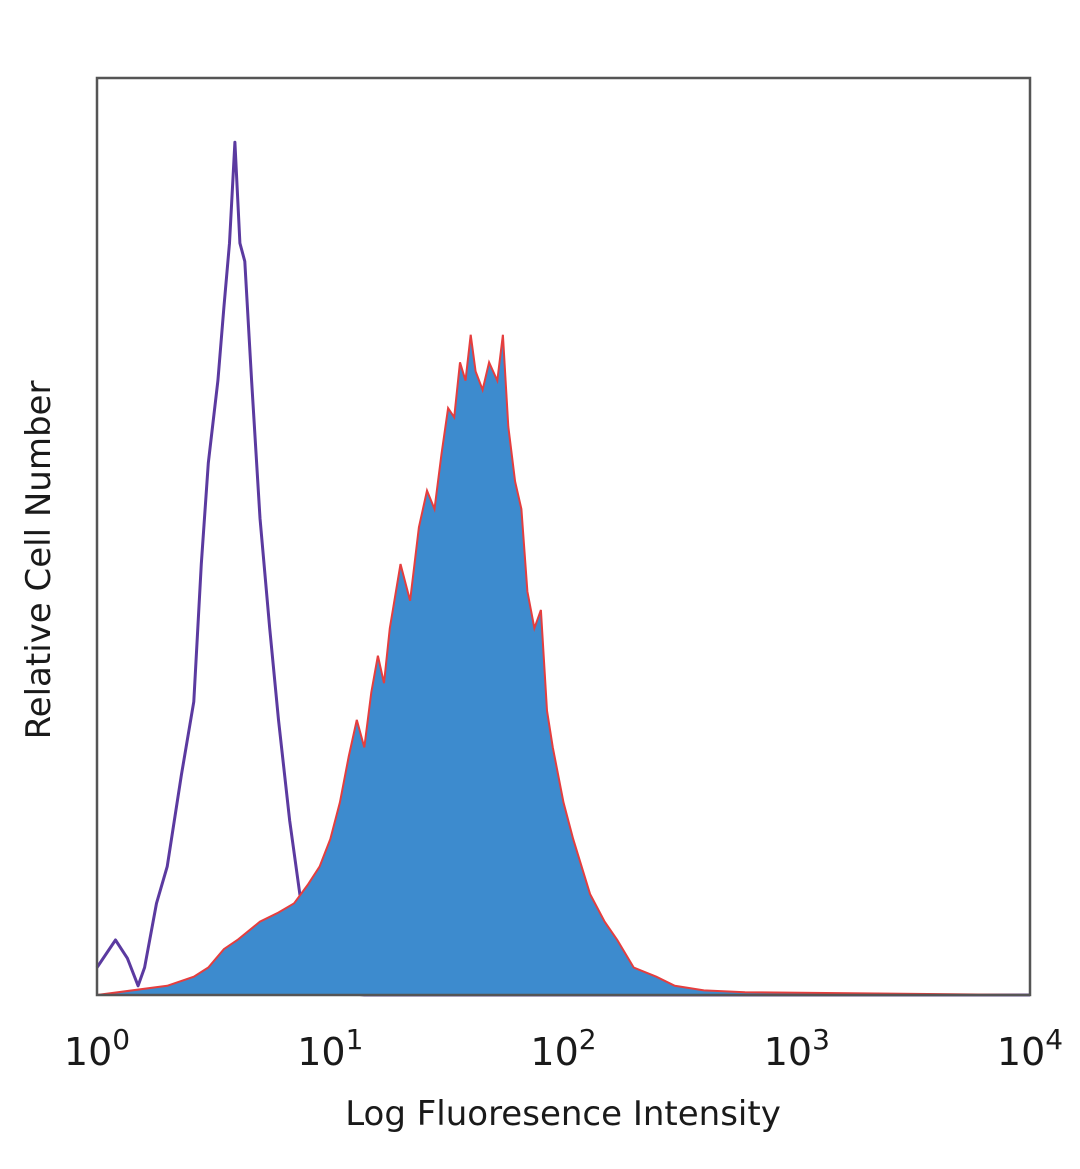 The height and width of the screenshot is (1169, 1080). What do you see at coordinates (97, 1048) in the screenshot?
I see `x-tick-label-0: 10⁰` at bounding box center [97, 1048].